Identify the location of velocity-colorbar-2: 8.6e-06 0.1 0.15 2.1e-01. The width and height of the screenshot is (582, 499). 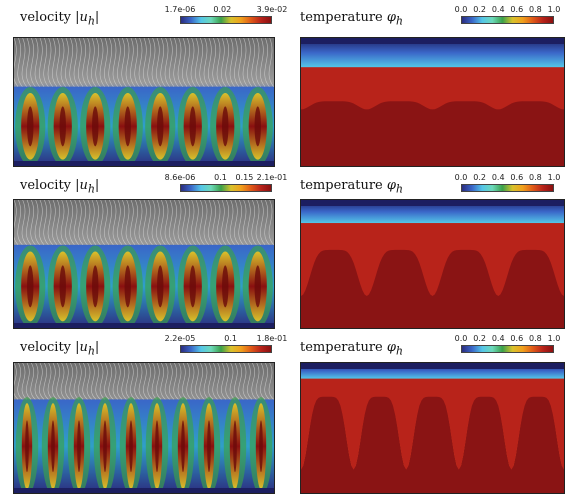
(226, 184).